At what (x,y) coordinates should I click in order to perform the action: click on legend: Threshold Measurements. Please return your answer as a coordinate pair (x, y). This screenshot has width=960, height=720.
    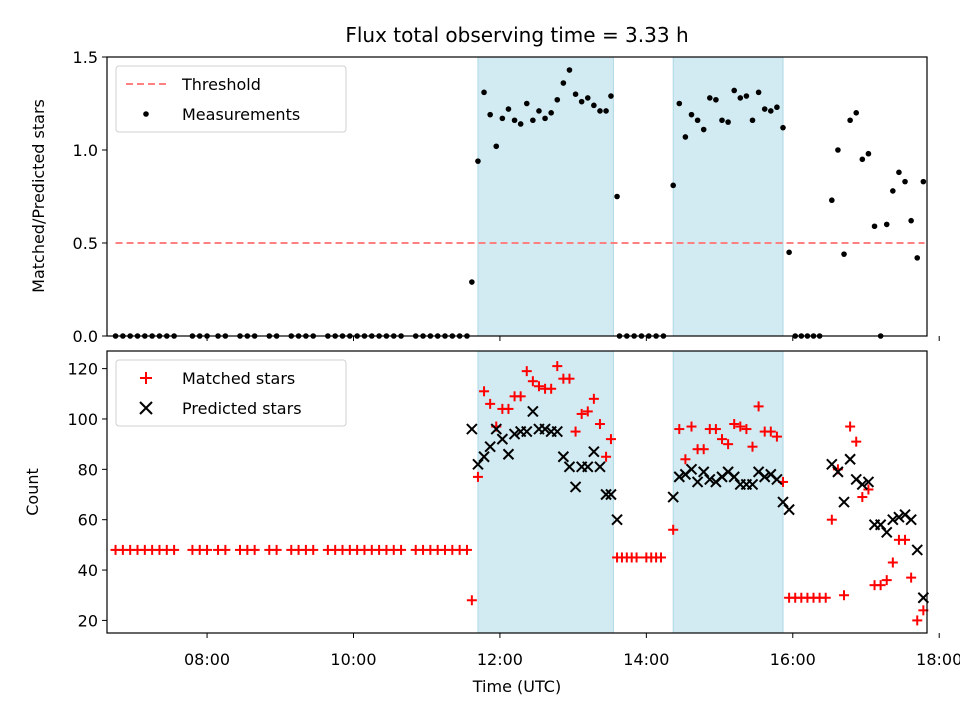
    Looking at the image, I should click on (231, 99).